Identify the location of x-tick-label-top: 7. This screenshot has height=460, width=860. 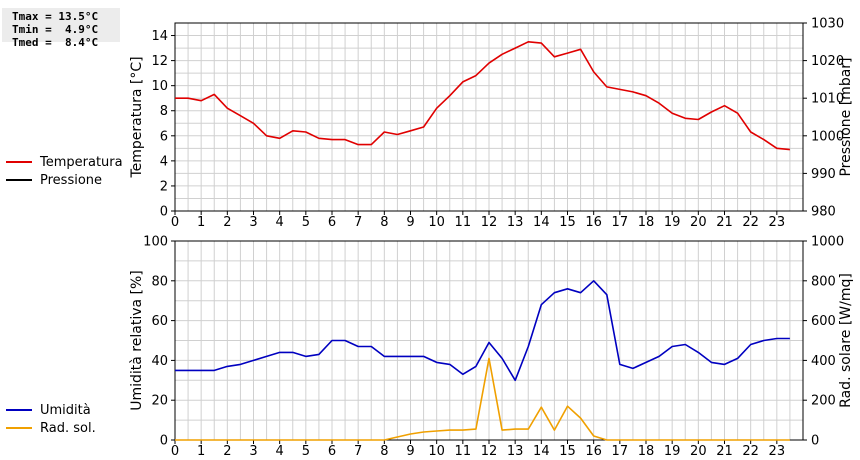
(358, 222).